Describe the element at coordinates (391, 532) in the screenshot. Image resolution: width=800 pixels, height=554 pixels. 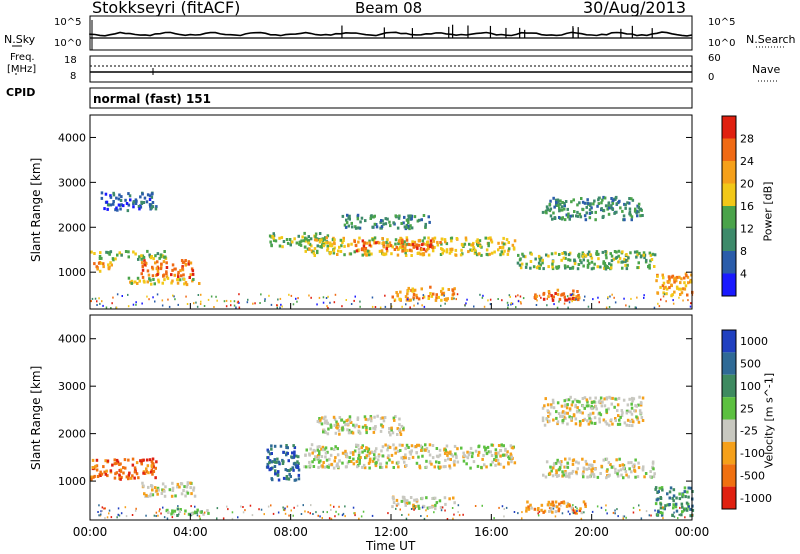
I see `xtick-label: 12:00` at that location.